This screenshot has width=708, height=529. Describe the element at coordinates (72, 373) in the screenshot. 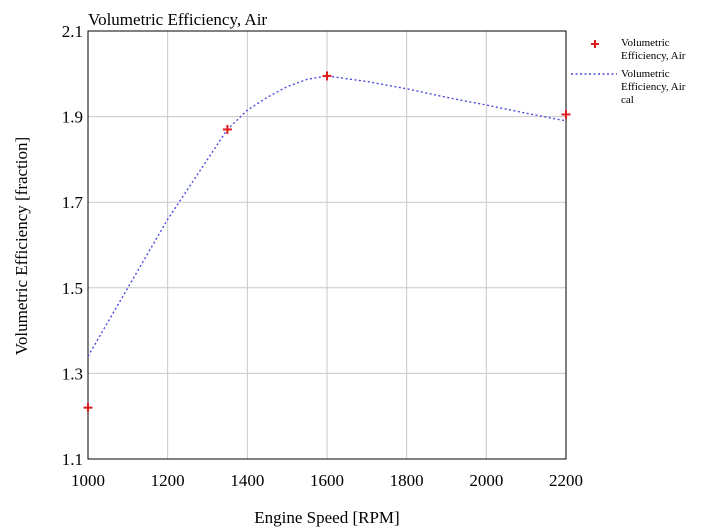

I see `y-tick-label: 1.3` at that location.